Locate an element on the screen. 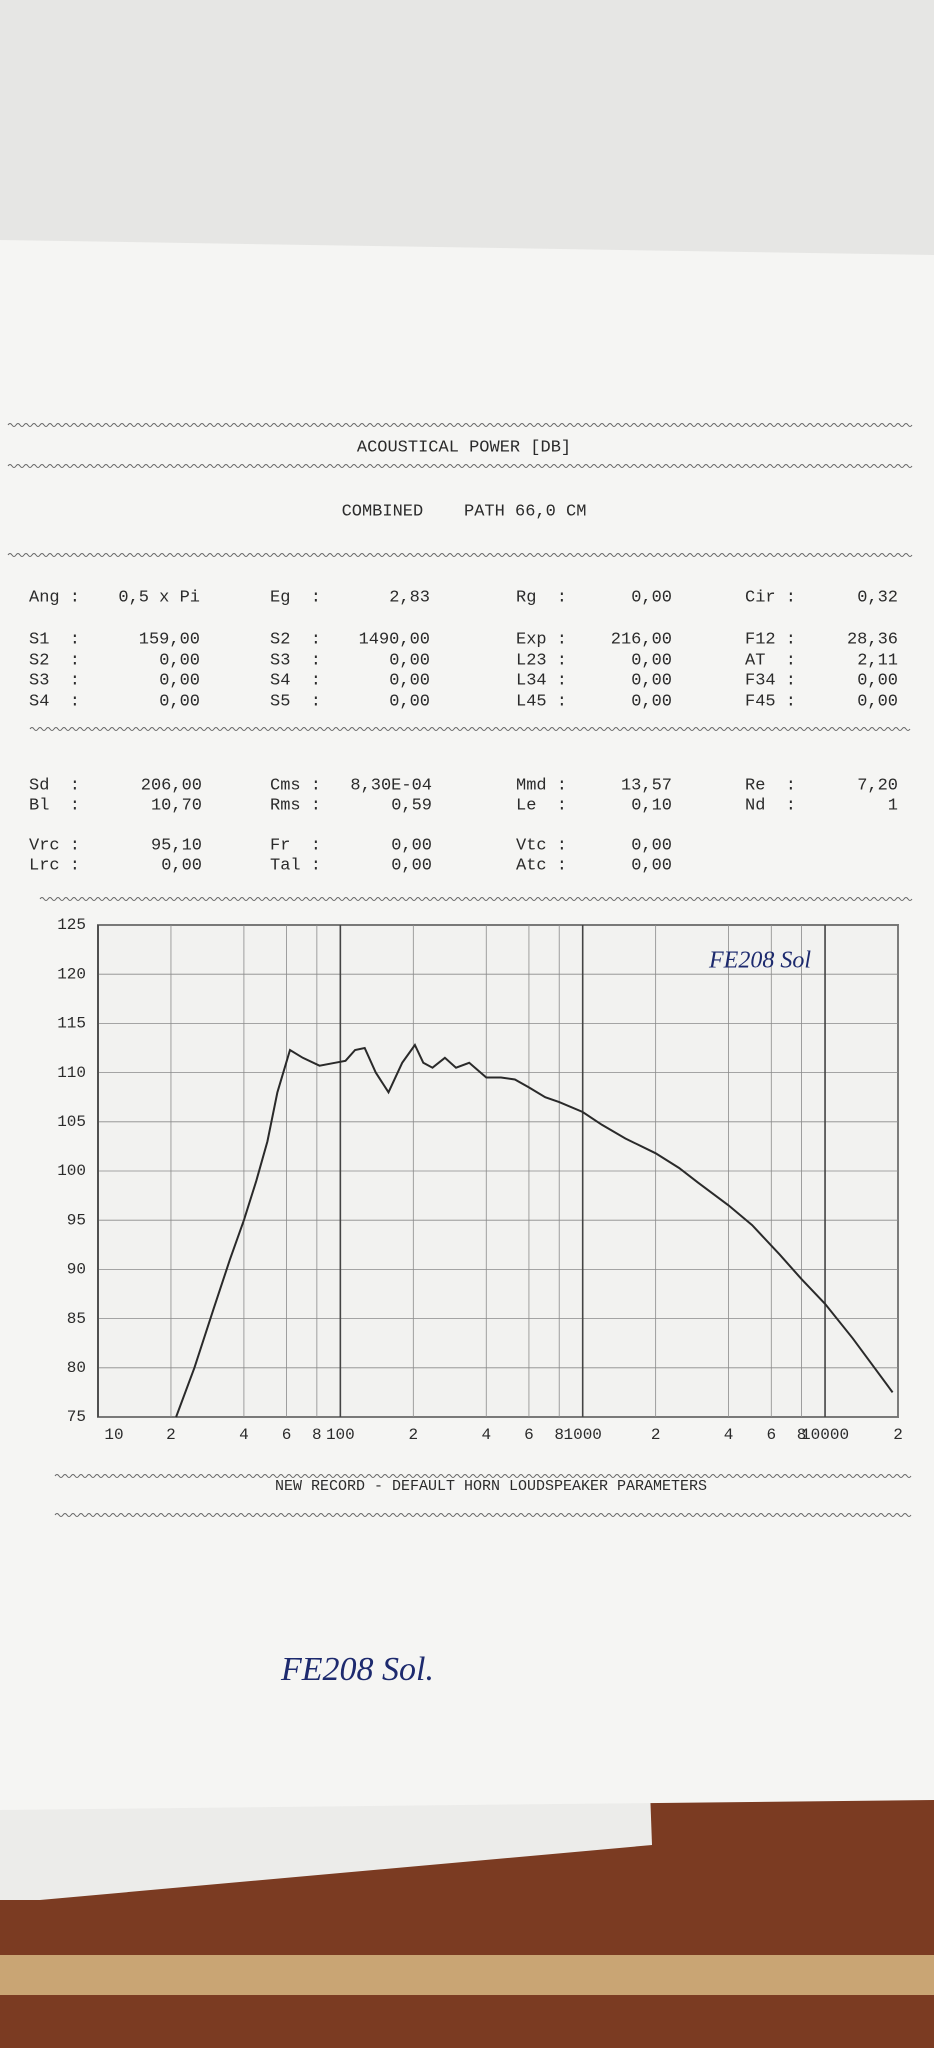 This screenshot has width=934, height=2048. param-value: 2,83 is located at coordinates (409, 597).